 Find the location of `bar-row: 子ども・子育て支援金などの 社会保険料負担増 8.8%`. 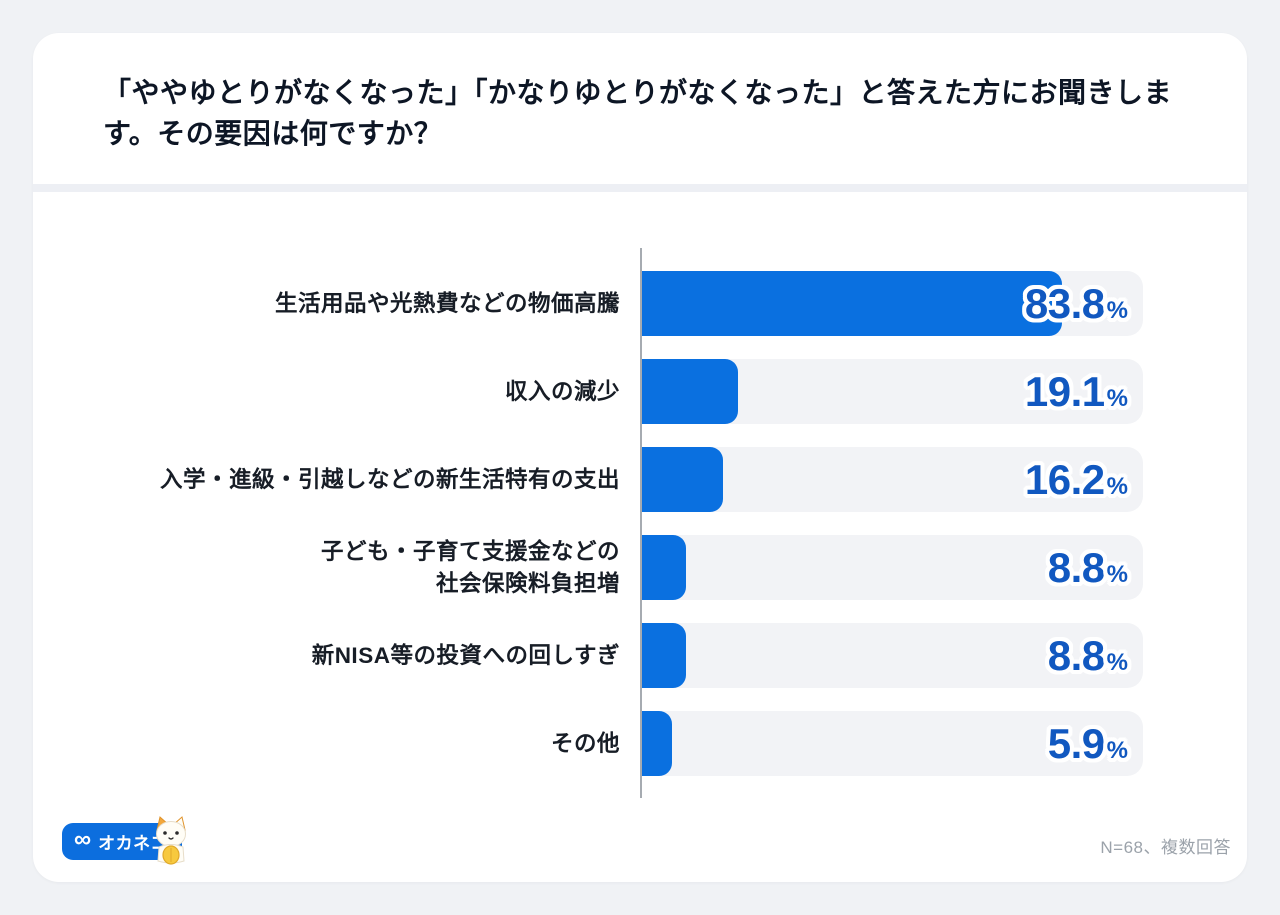

bar-row: 子ども・子育て支援金などの 社会保険料負担増 8.8% is located at coordinates (640, 568).